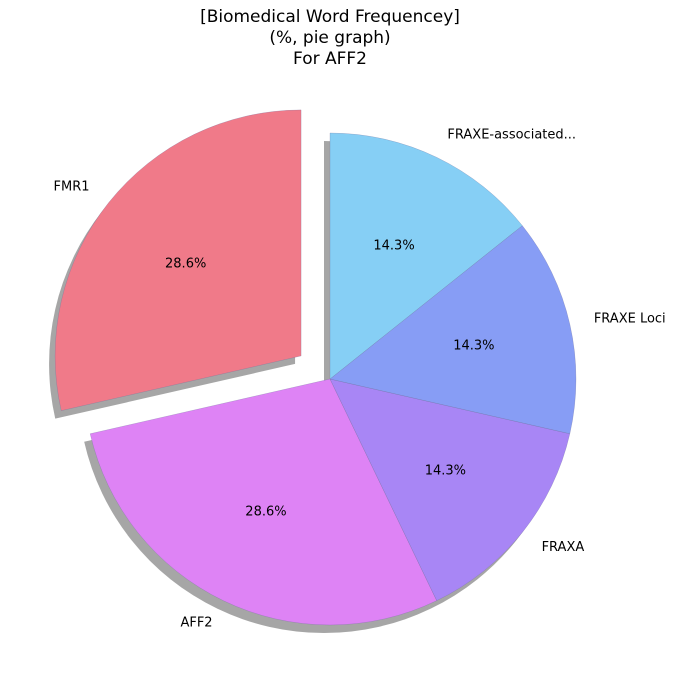  What do you see at coordinates (563, 547) in the screenshot?
I see `slice-label-fraxa: FRAXA` at bounding box center [563, 547].